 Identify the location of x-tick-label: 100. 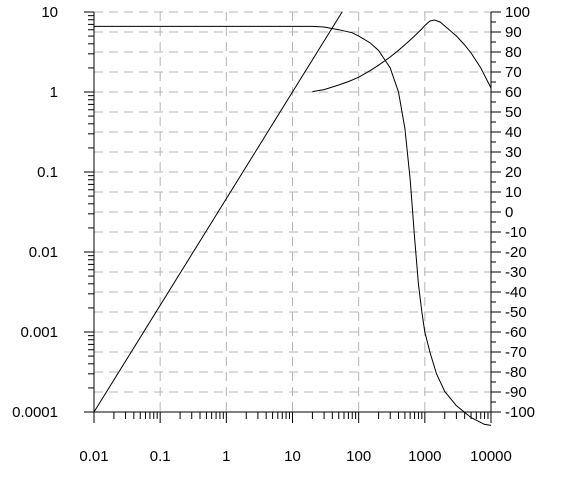
(358, 456).